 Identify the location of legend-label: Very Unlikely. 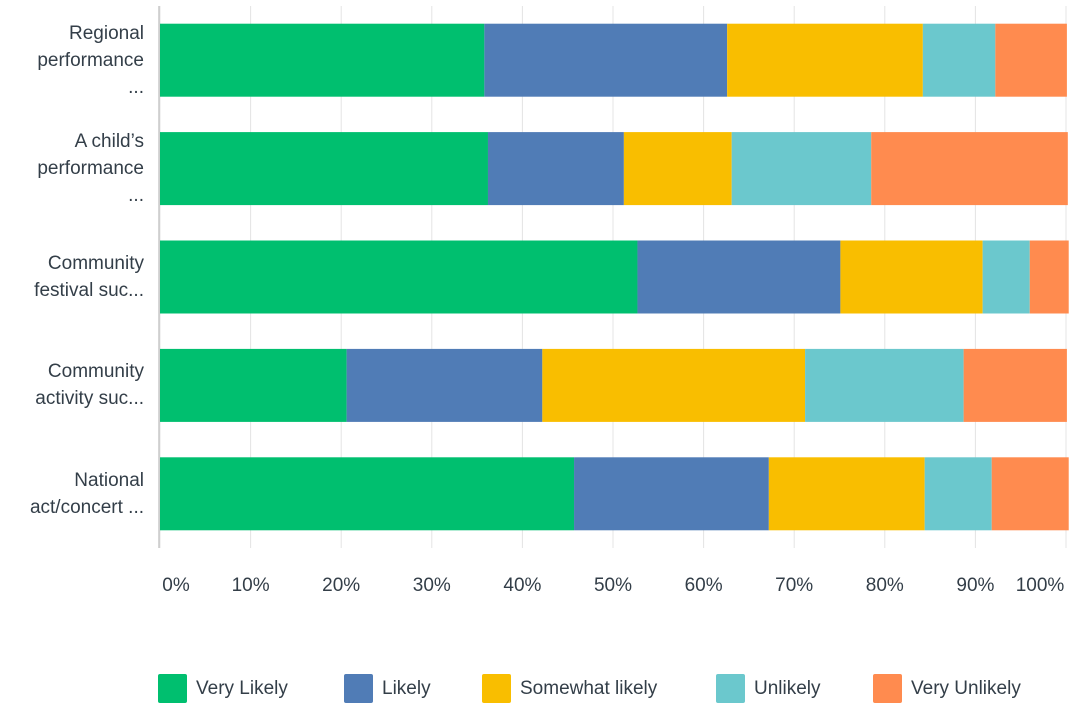
(966, 688).